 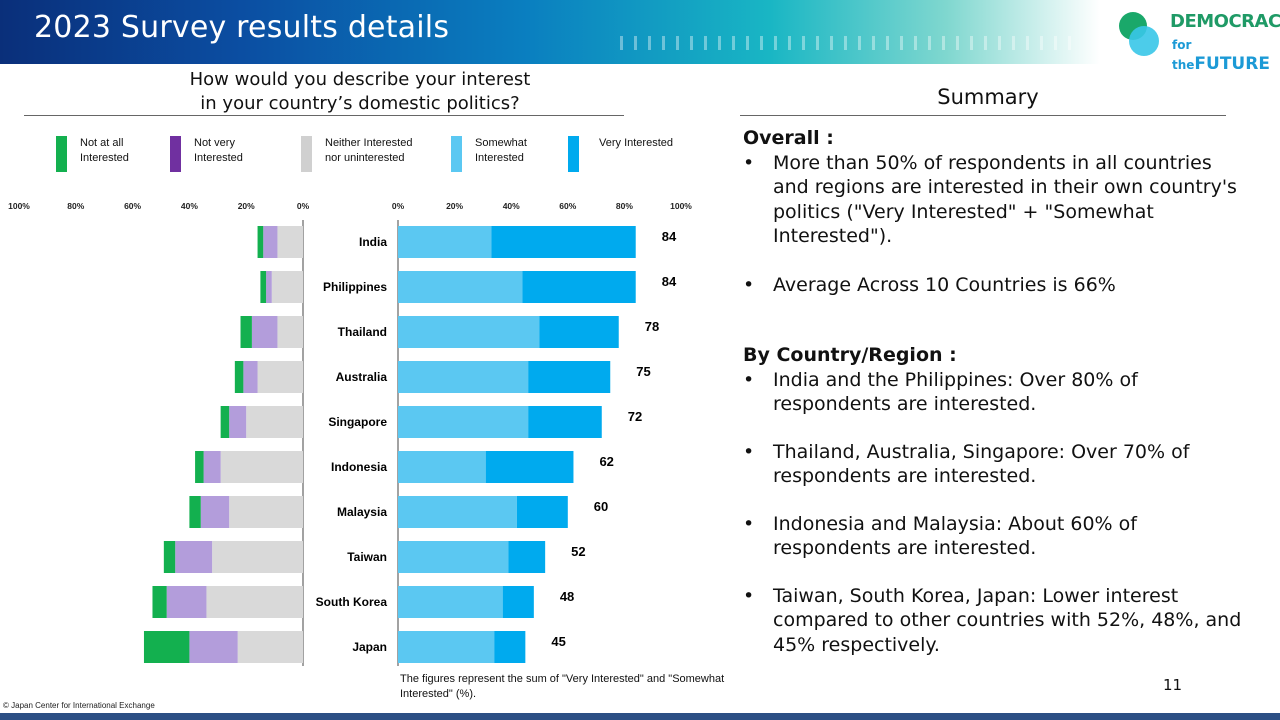 I want to click on category-label: Singapore, so click(x=357, y=422).